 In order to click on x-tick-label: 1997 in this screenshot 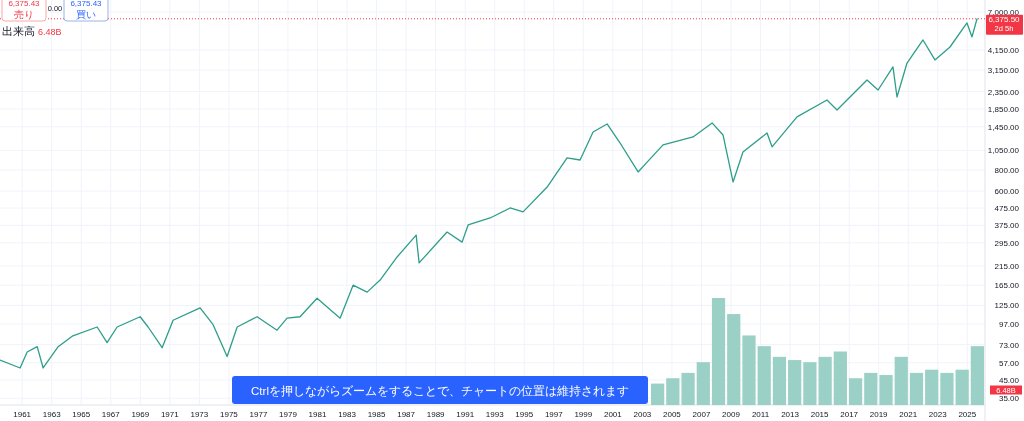, I will do `click(554, 414)`.